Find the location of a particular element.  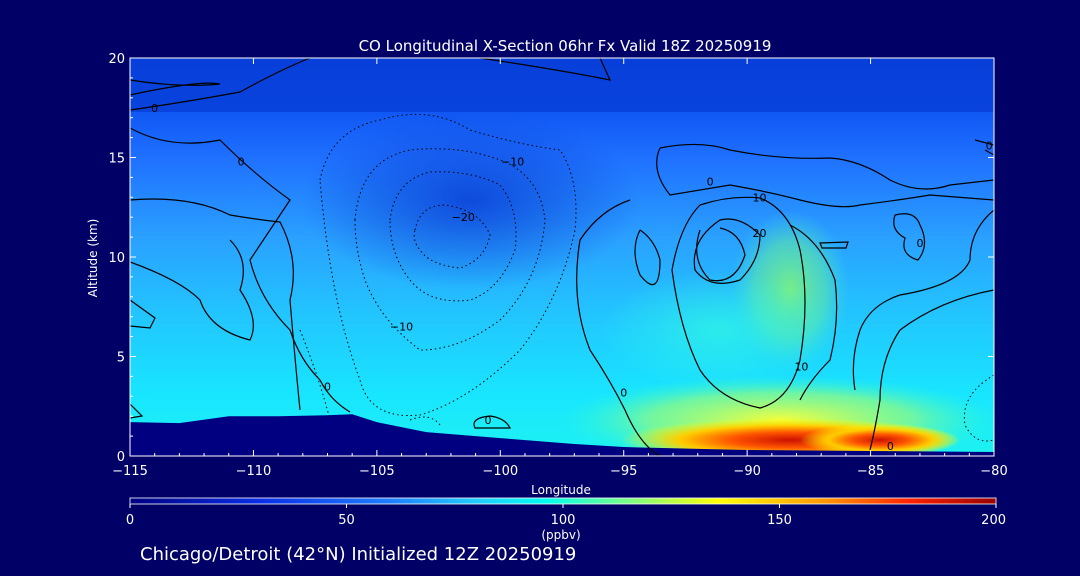

contour-zero-east is located at coordinates (618, 327).